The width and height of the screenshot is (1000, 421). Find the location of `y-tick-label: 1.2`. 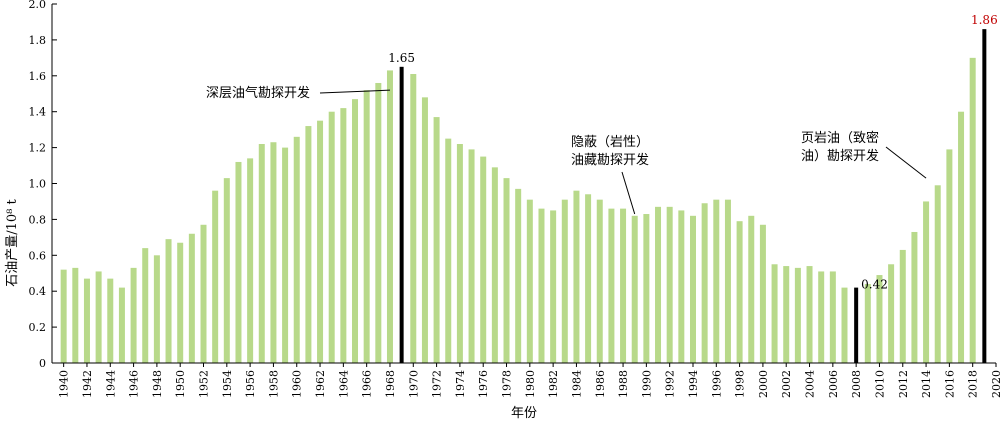

y-tick-label: 1.2 is located at coordinates (38, 148).